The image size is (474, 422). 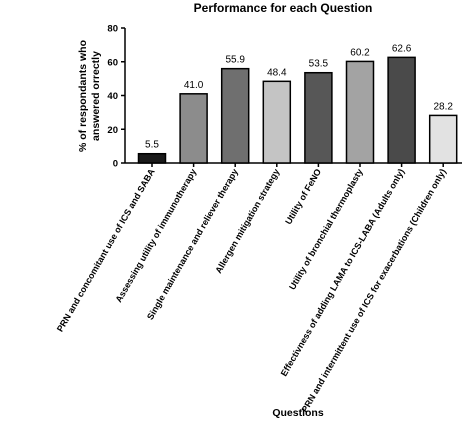 I want to click on category-label: Assessing utility of immunotherapy, so click(x=155, y=235).